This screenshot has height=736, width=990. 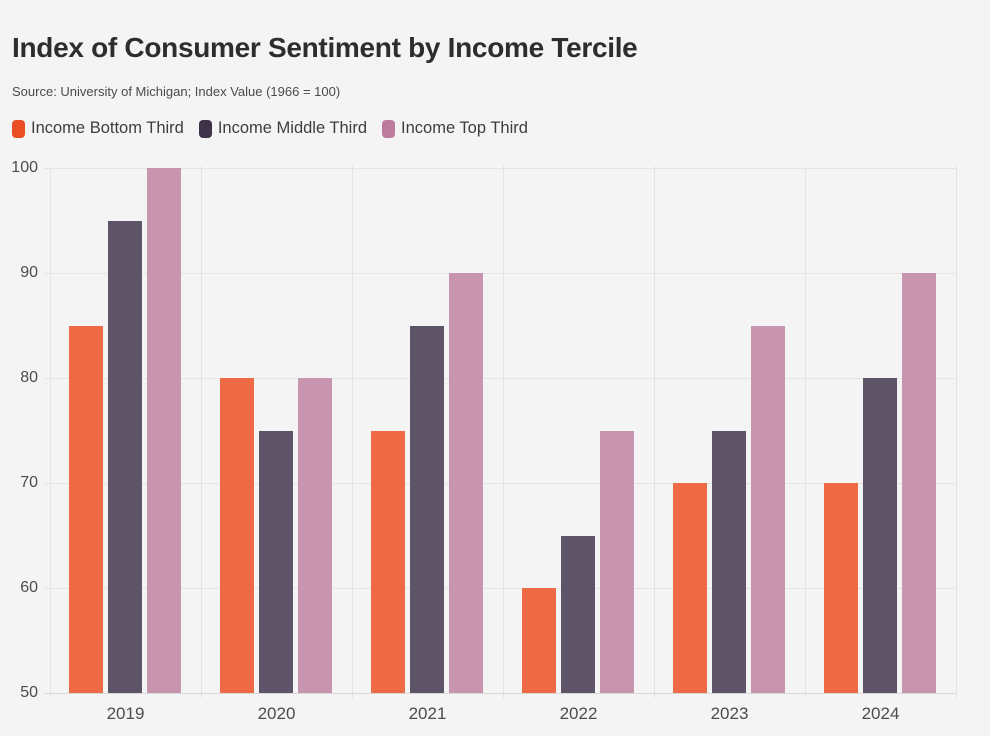 What do you see at coordinates (29, 377) in the screenshot?
I see `y-axis-tick-label: 80` at bounding box center [29, 377].